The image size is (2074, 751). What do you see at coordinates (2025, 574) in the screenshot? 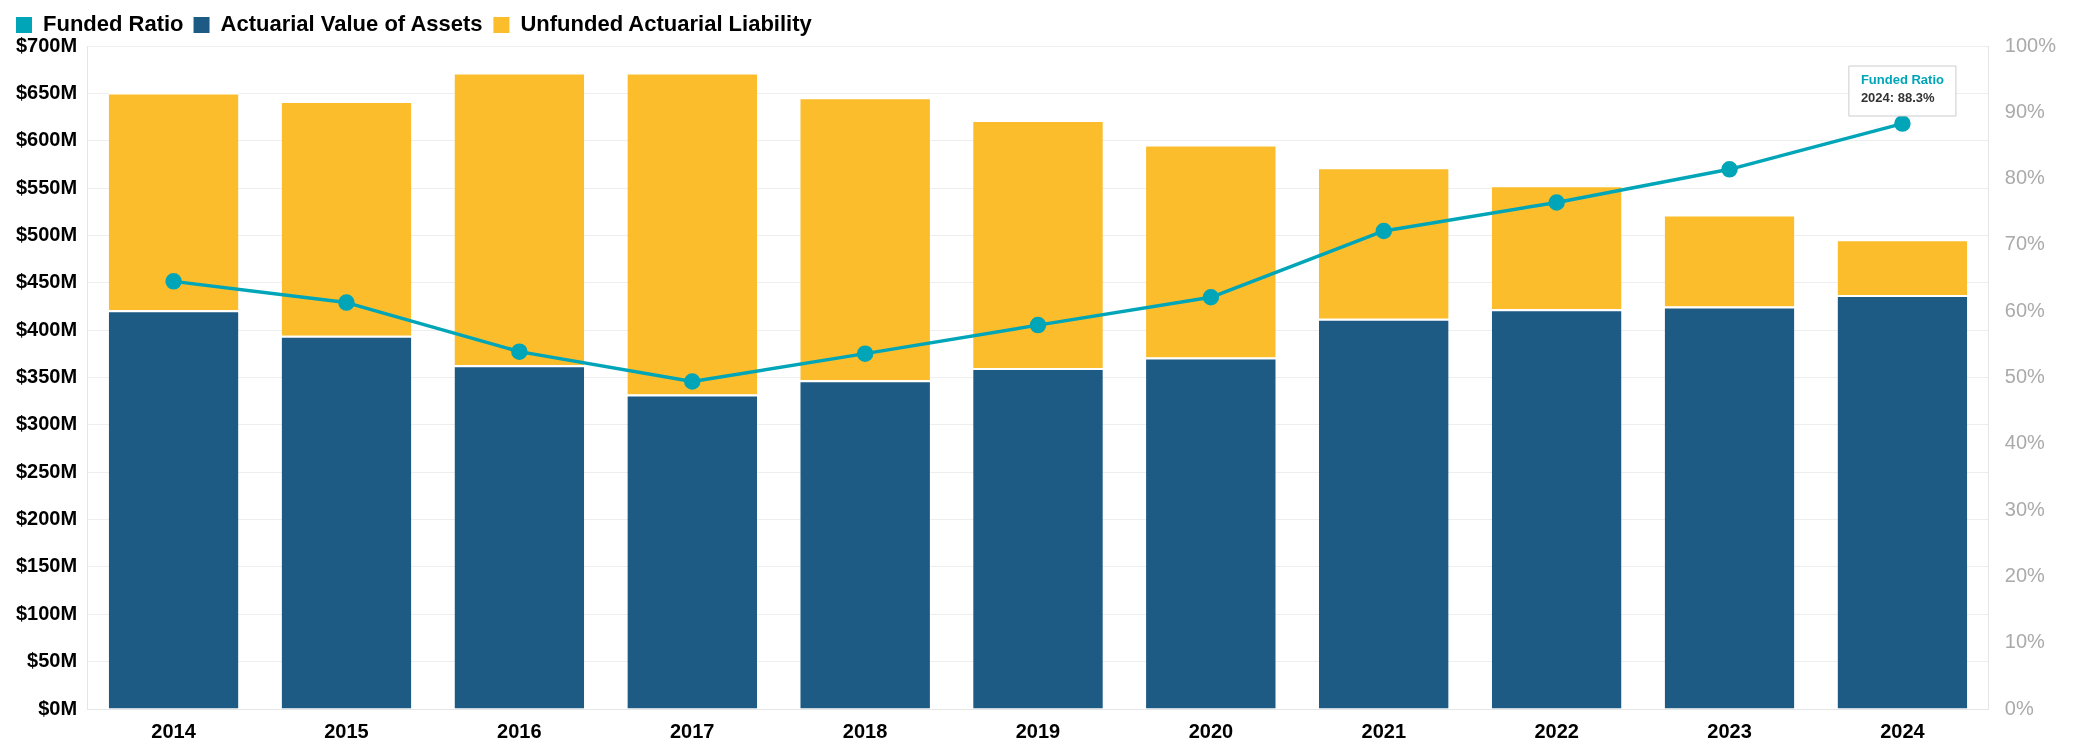
I see `y2-tick-label: 20%` at bounding box center [2025, 574].